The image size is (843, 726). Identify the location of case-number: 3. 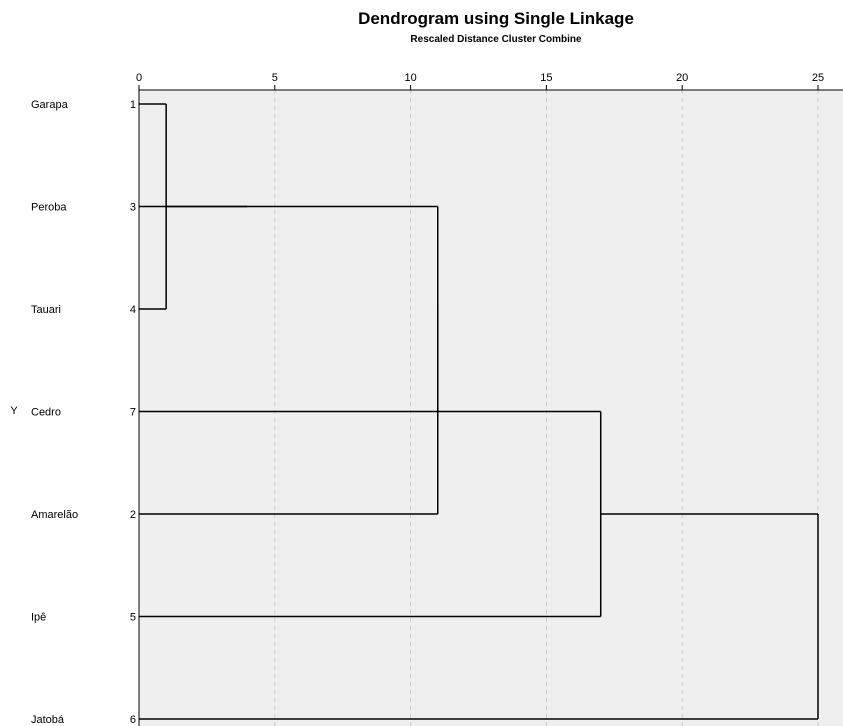
(133, 208).